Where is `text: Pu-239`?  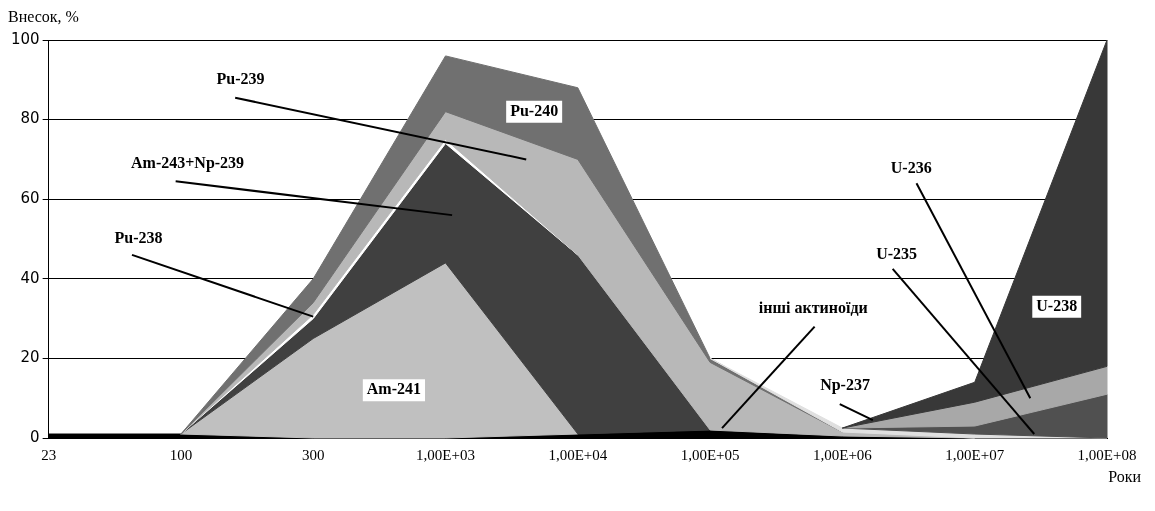 text: Pu-239 is located at coordinates (240, 78).